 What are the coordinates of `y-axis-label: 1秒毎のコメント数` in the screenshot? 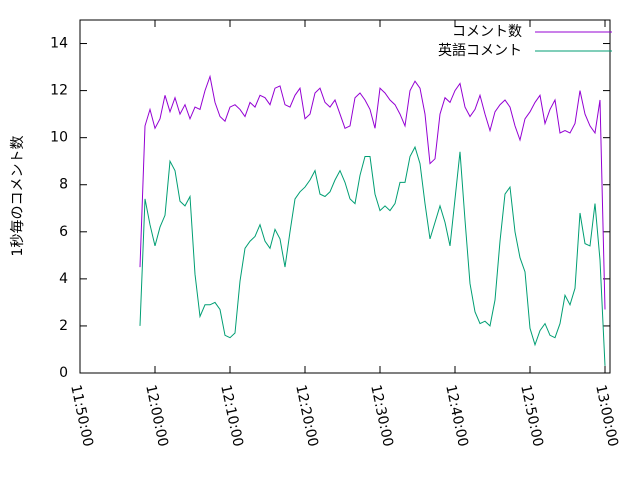 It's located at (18, 196).